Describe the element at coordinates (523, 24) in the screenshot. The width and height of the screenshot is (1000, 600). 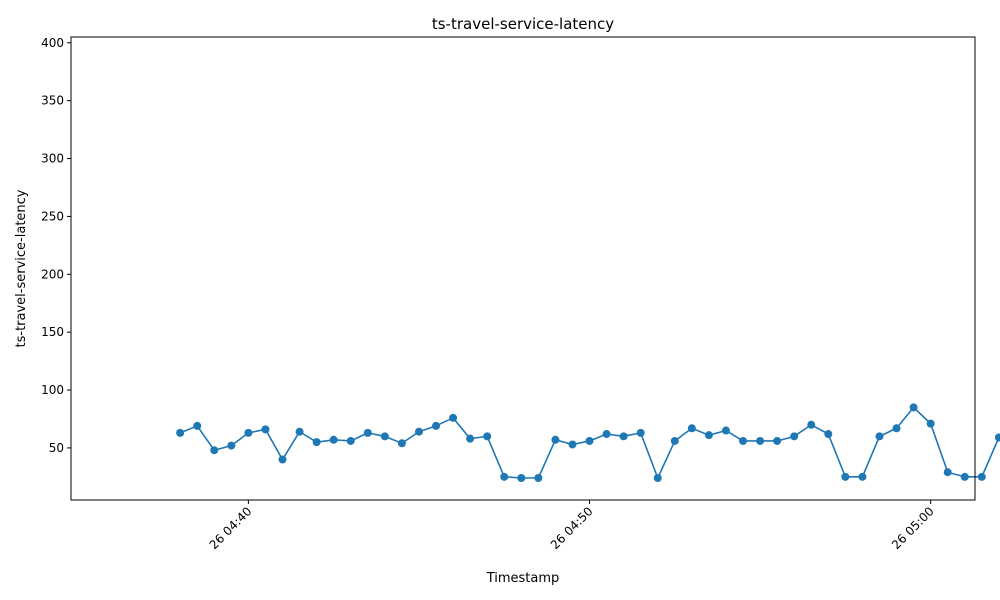
I see `chart-title: ts-travel-service-latency` at that location.